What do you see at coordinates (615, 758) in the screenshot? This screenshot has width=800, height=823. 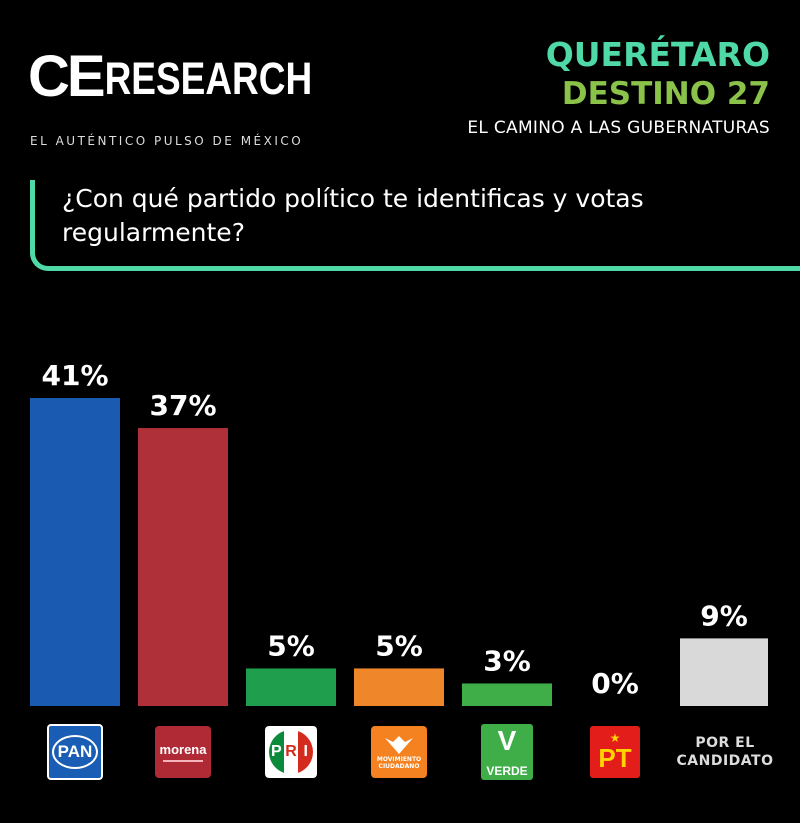 I see `pt-logo-text: PT` at bounding box center [615, 758].